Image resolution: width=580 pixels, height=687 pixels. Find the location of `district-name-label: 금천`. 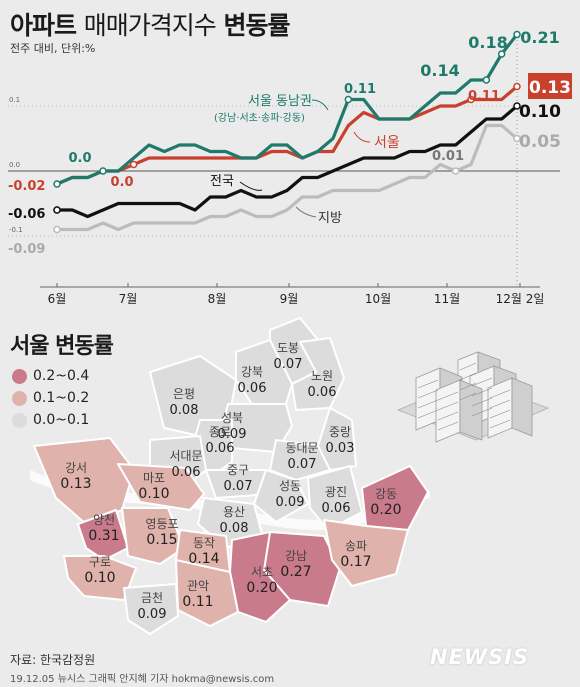

district-name-label: 금천 is located at coordinates (152, 597).